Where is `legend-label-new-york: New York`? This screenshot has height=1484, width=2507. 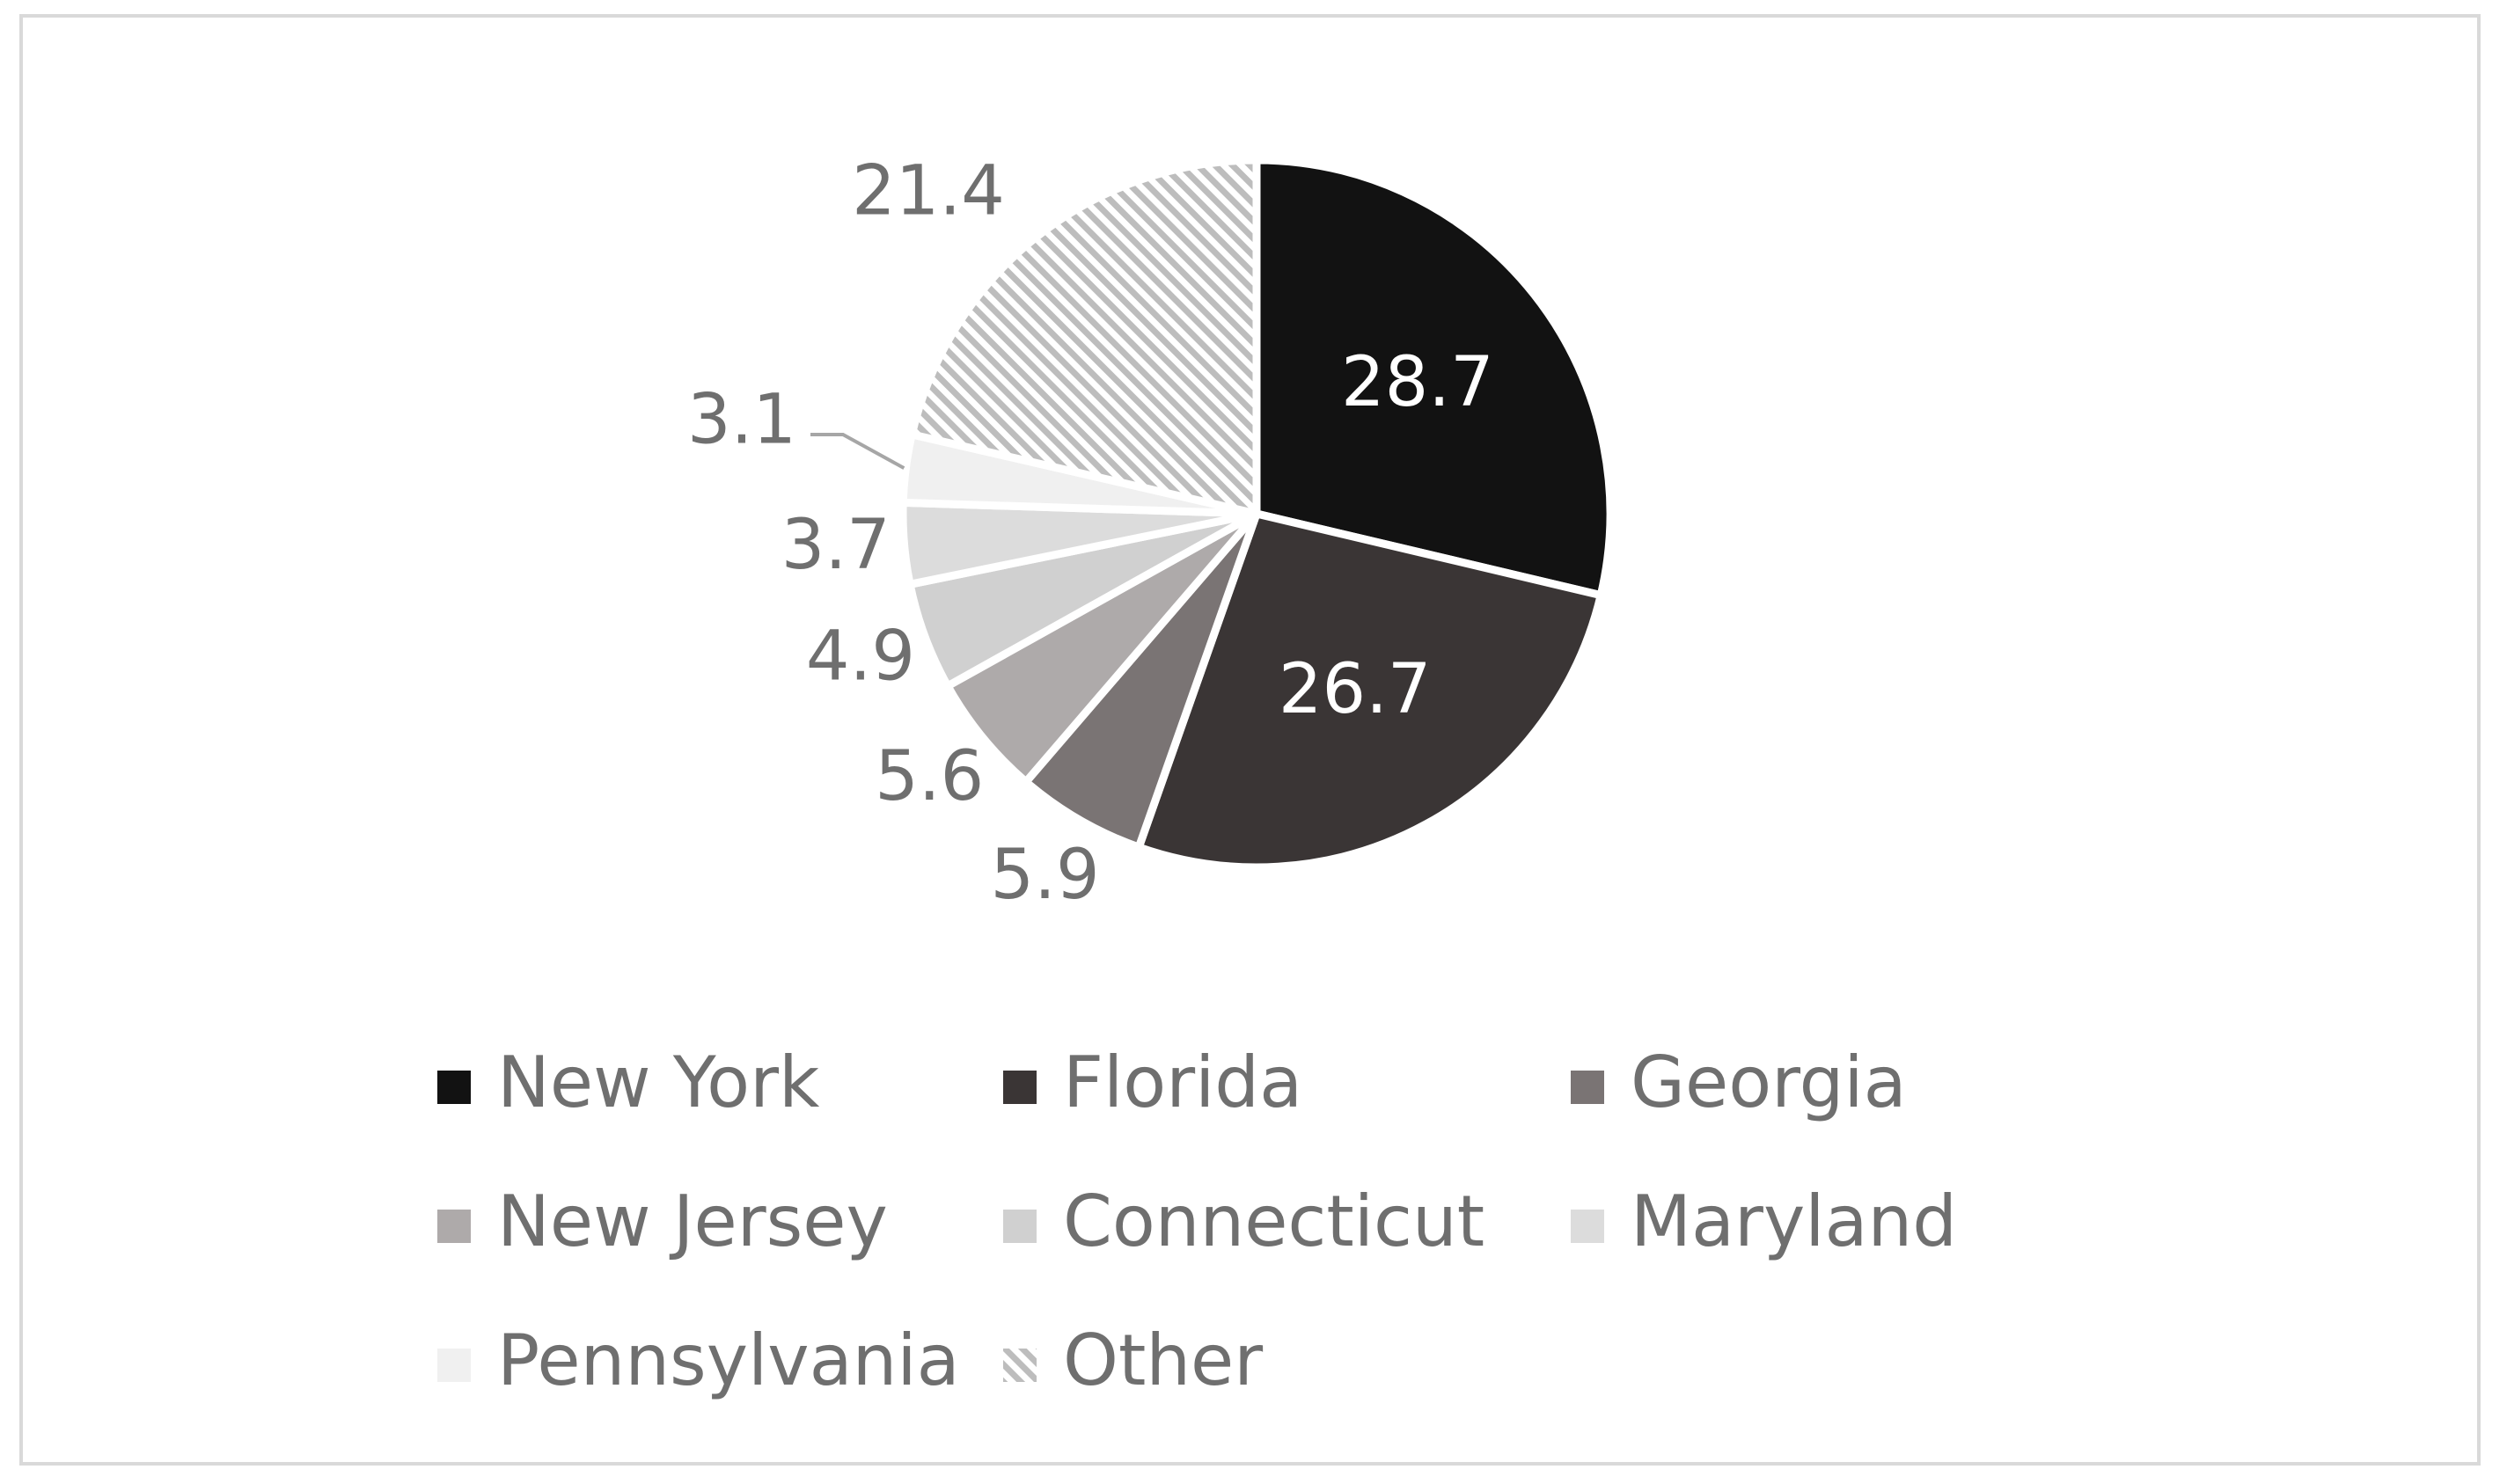
legend-label-new-york: New York is located at coordinates (658, 1082).